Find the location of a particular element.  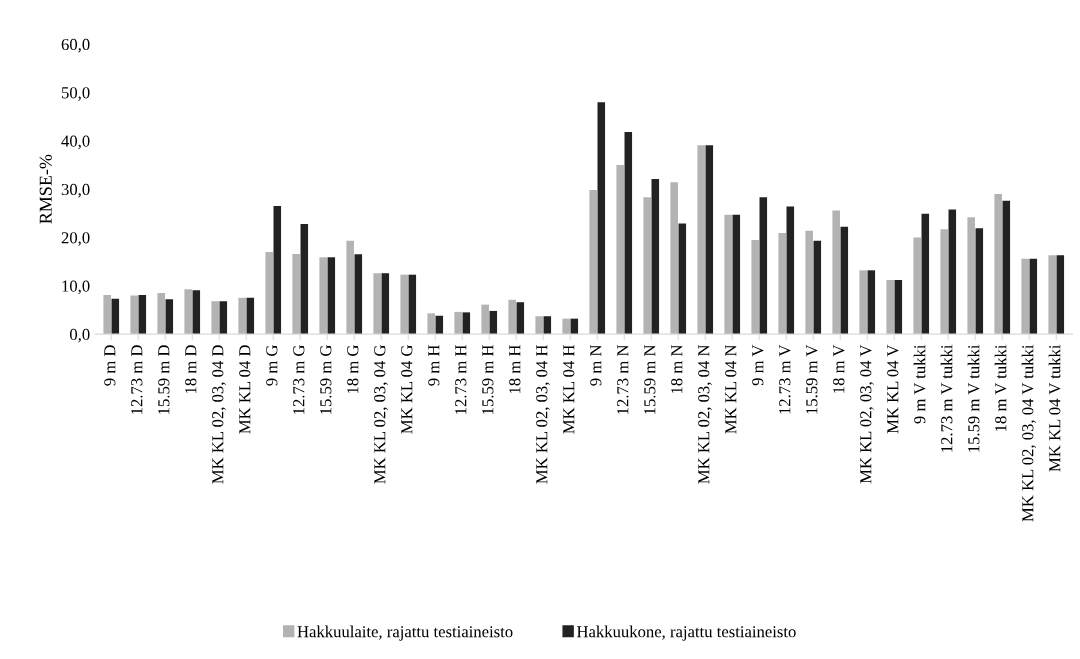

y-tick-label: 40,0 is located at coordinates (75, 142).